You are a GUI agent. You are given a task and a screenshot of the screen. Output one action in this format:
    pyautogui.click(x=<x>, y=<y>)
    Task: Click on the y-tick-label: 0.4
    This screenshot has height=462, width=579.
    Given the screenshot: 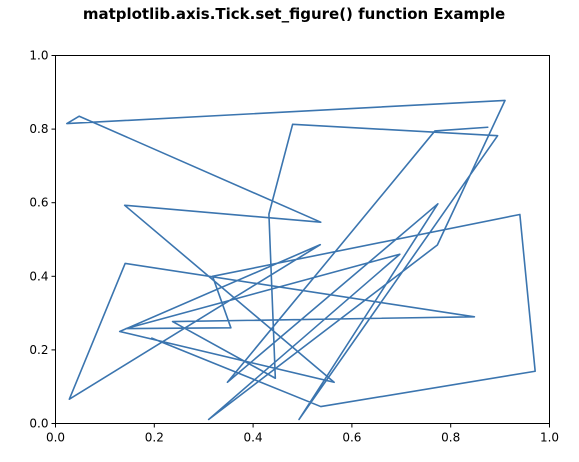 What is the action you would take?
    pyautogui.click(x=38, y=276)
    